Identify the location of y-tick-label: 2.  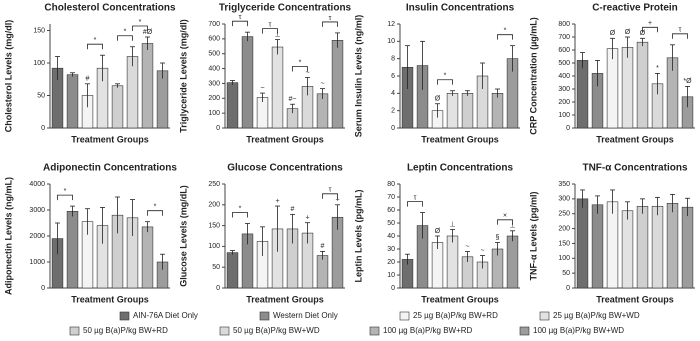
(393, 111).